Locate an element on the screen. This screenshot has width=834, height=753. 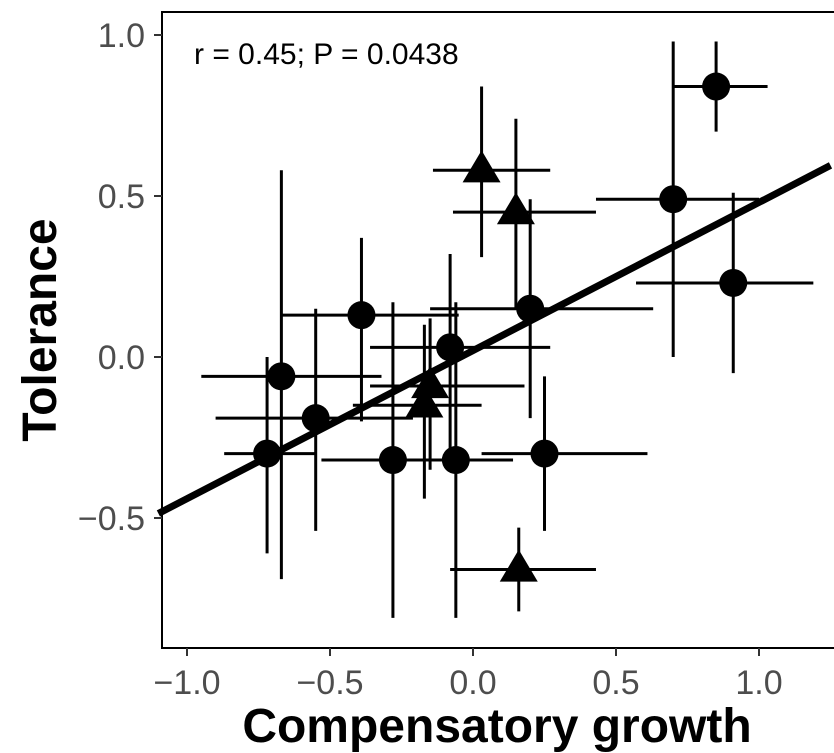
x-tick-label: −1.0 is located at coordinates (186, 683).